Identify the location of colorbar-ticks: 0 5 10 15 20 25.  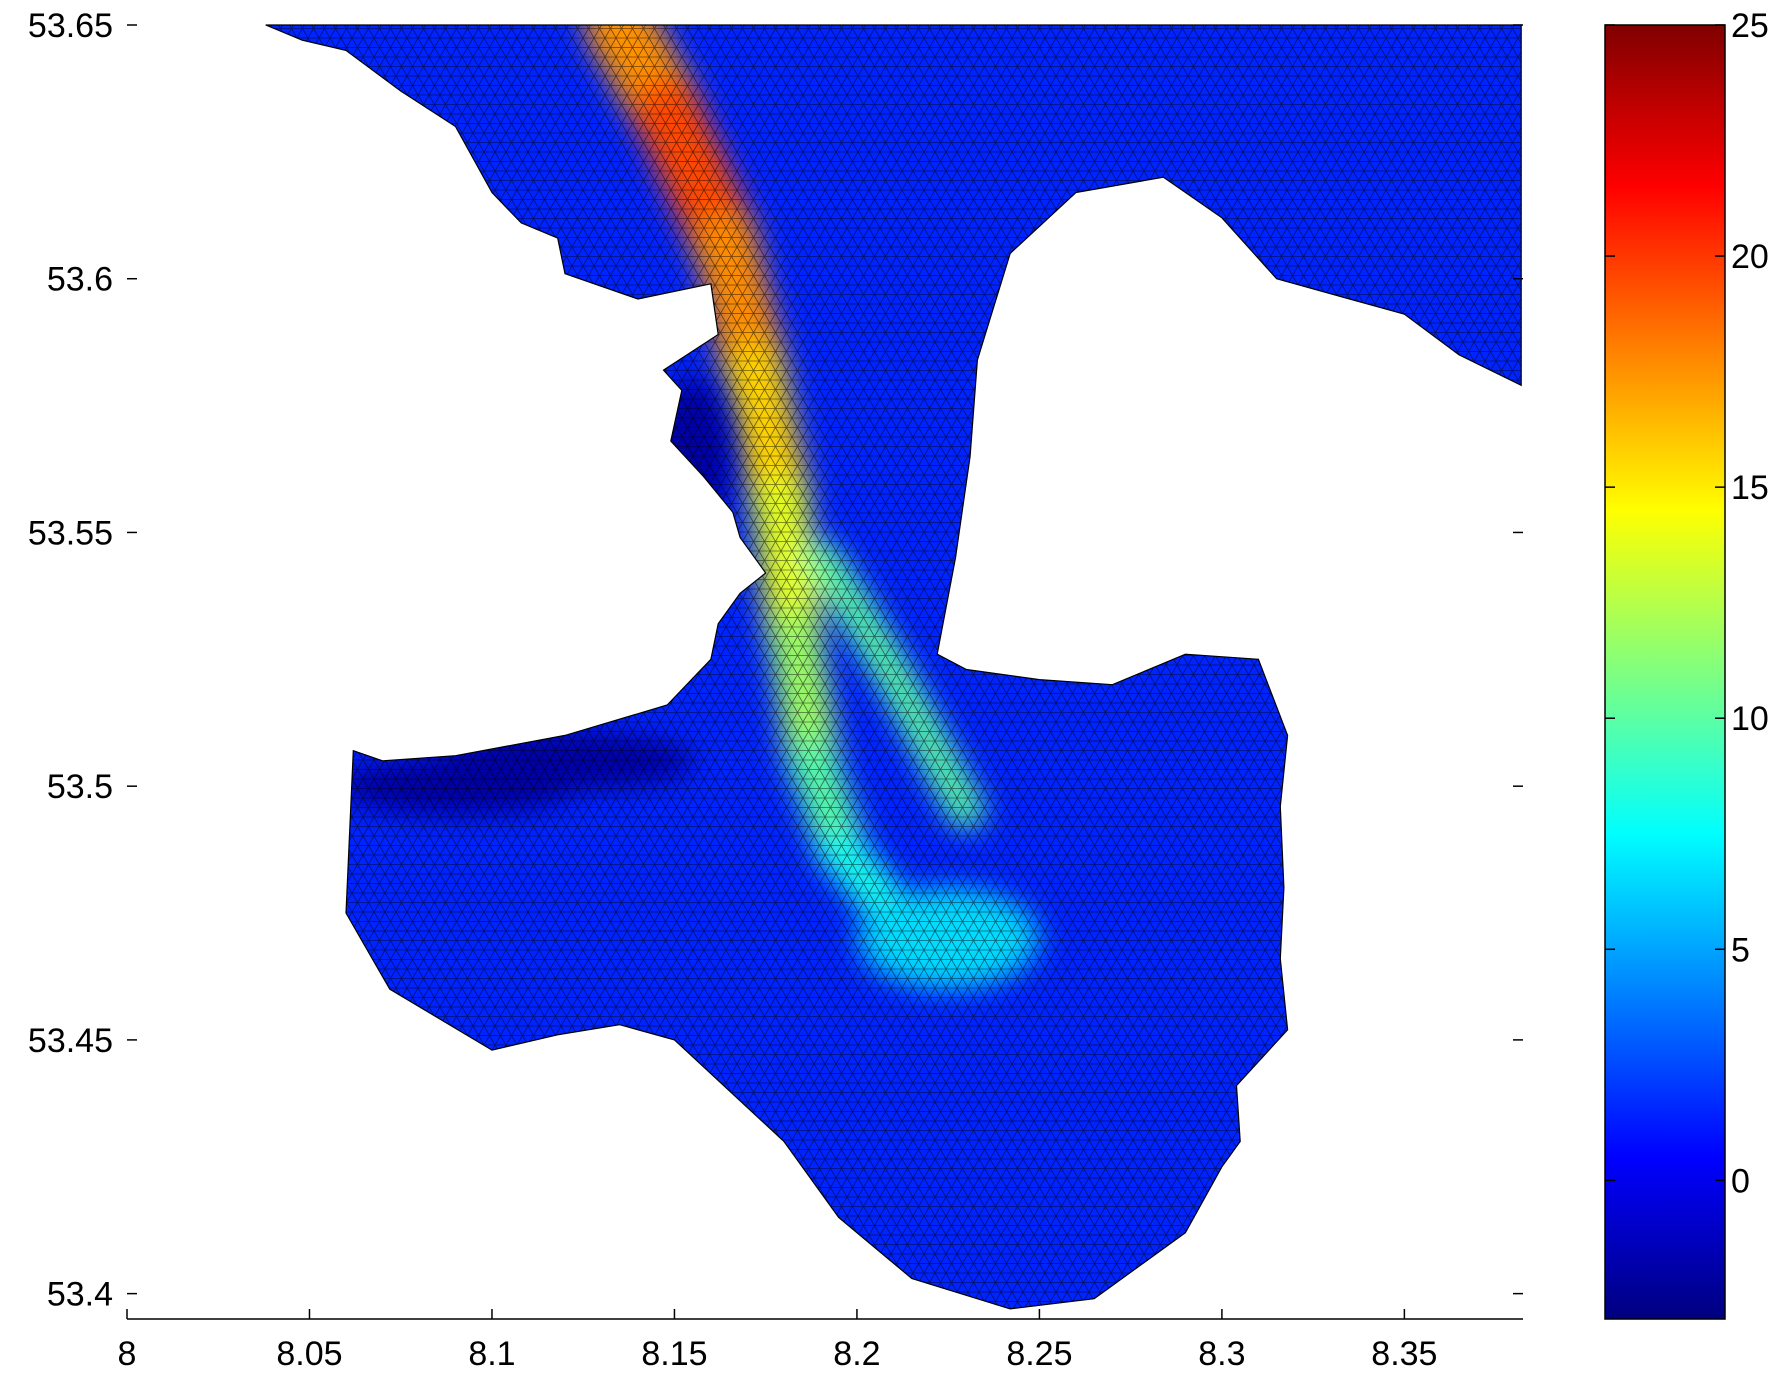
(1687, 603).